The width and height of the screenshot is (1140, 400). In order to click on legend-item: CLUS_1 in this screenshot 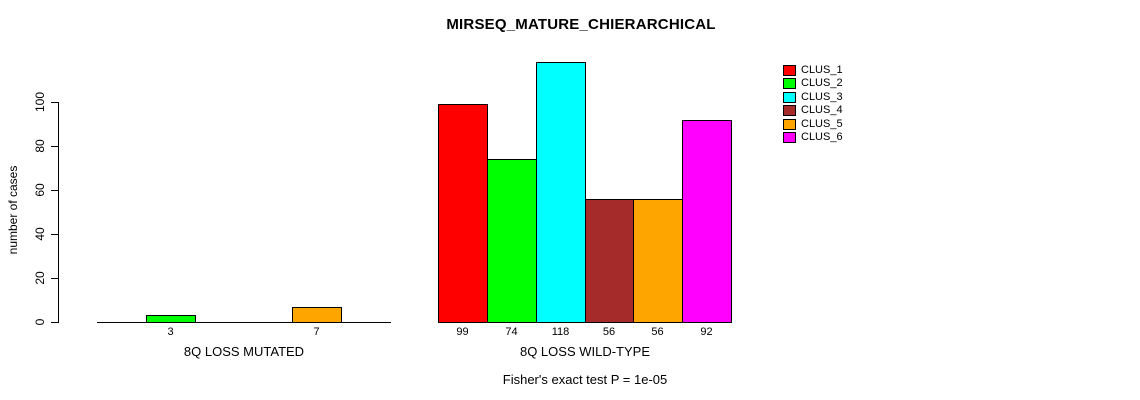, I will do `click(813, 70)`.